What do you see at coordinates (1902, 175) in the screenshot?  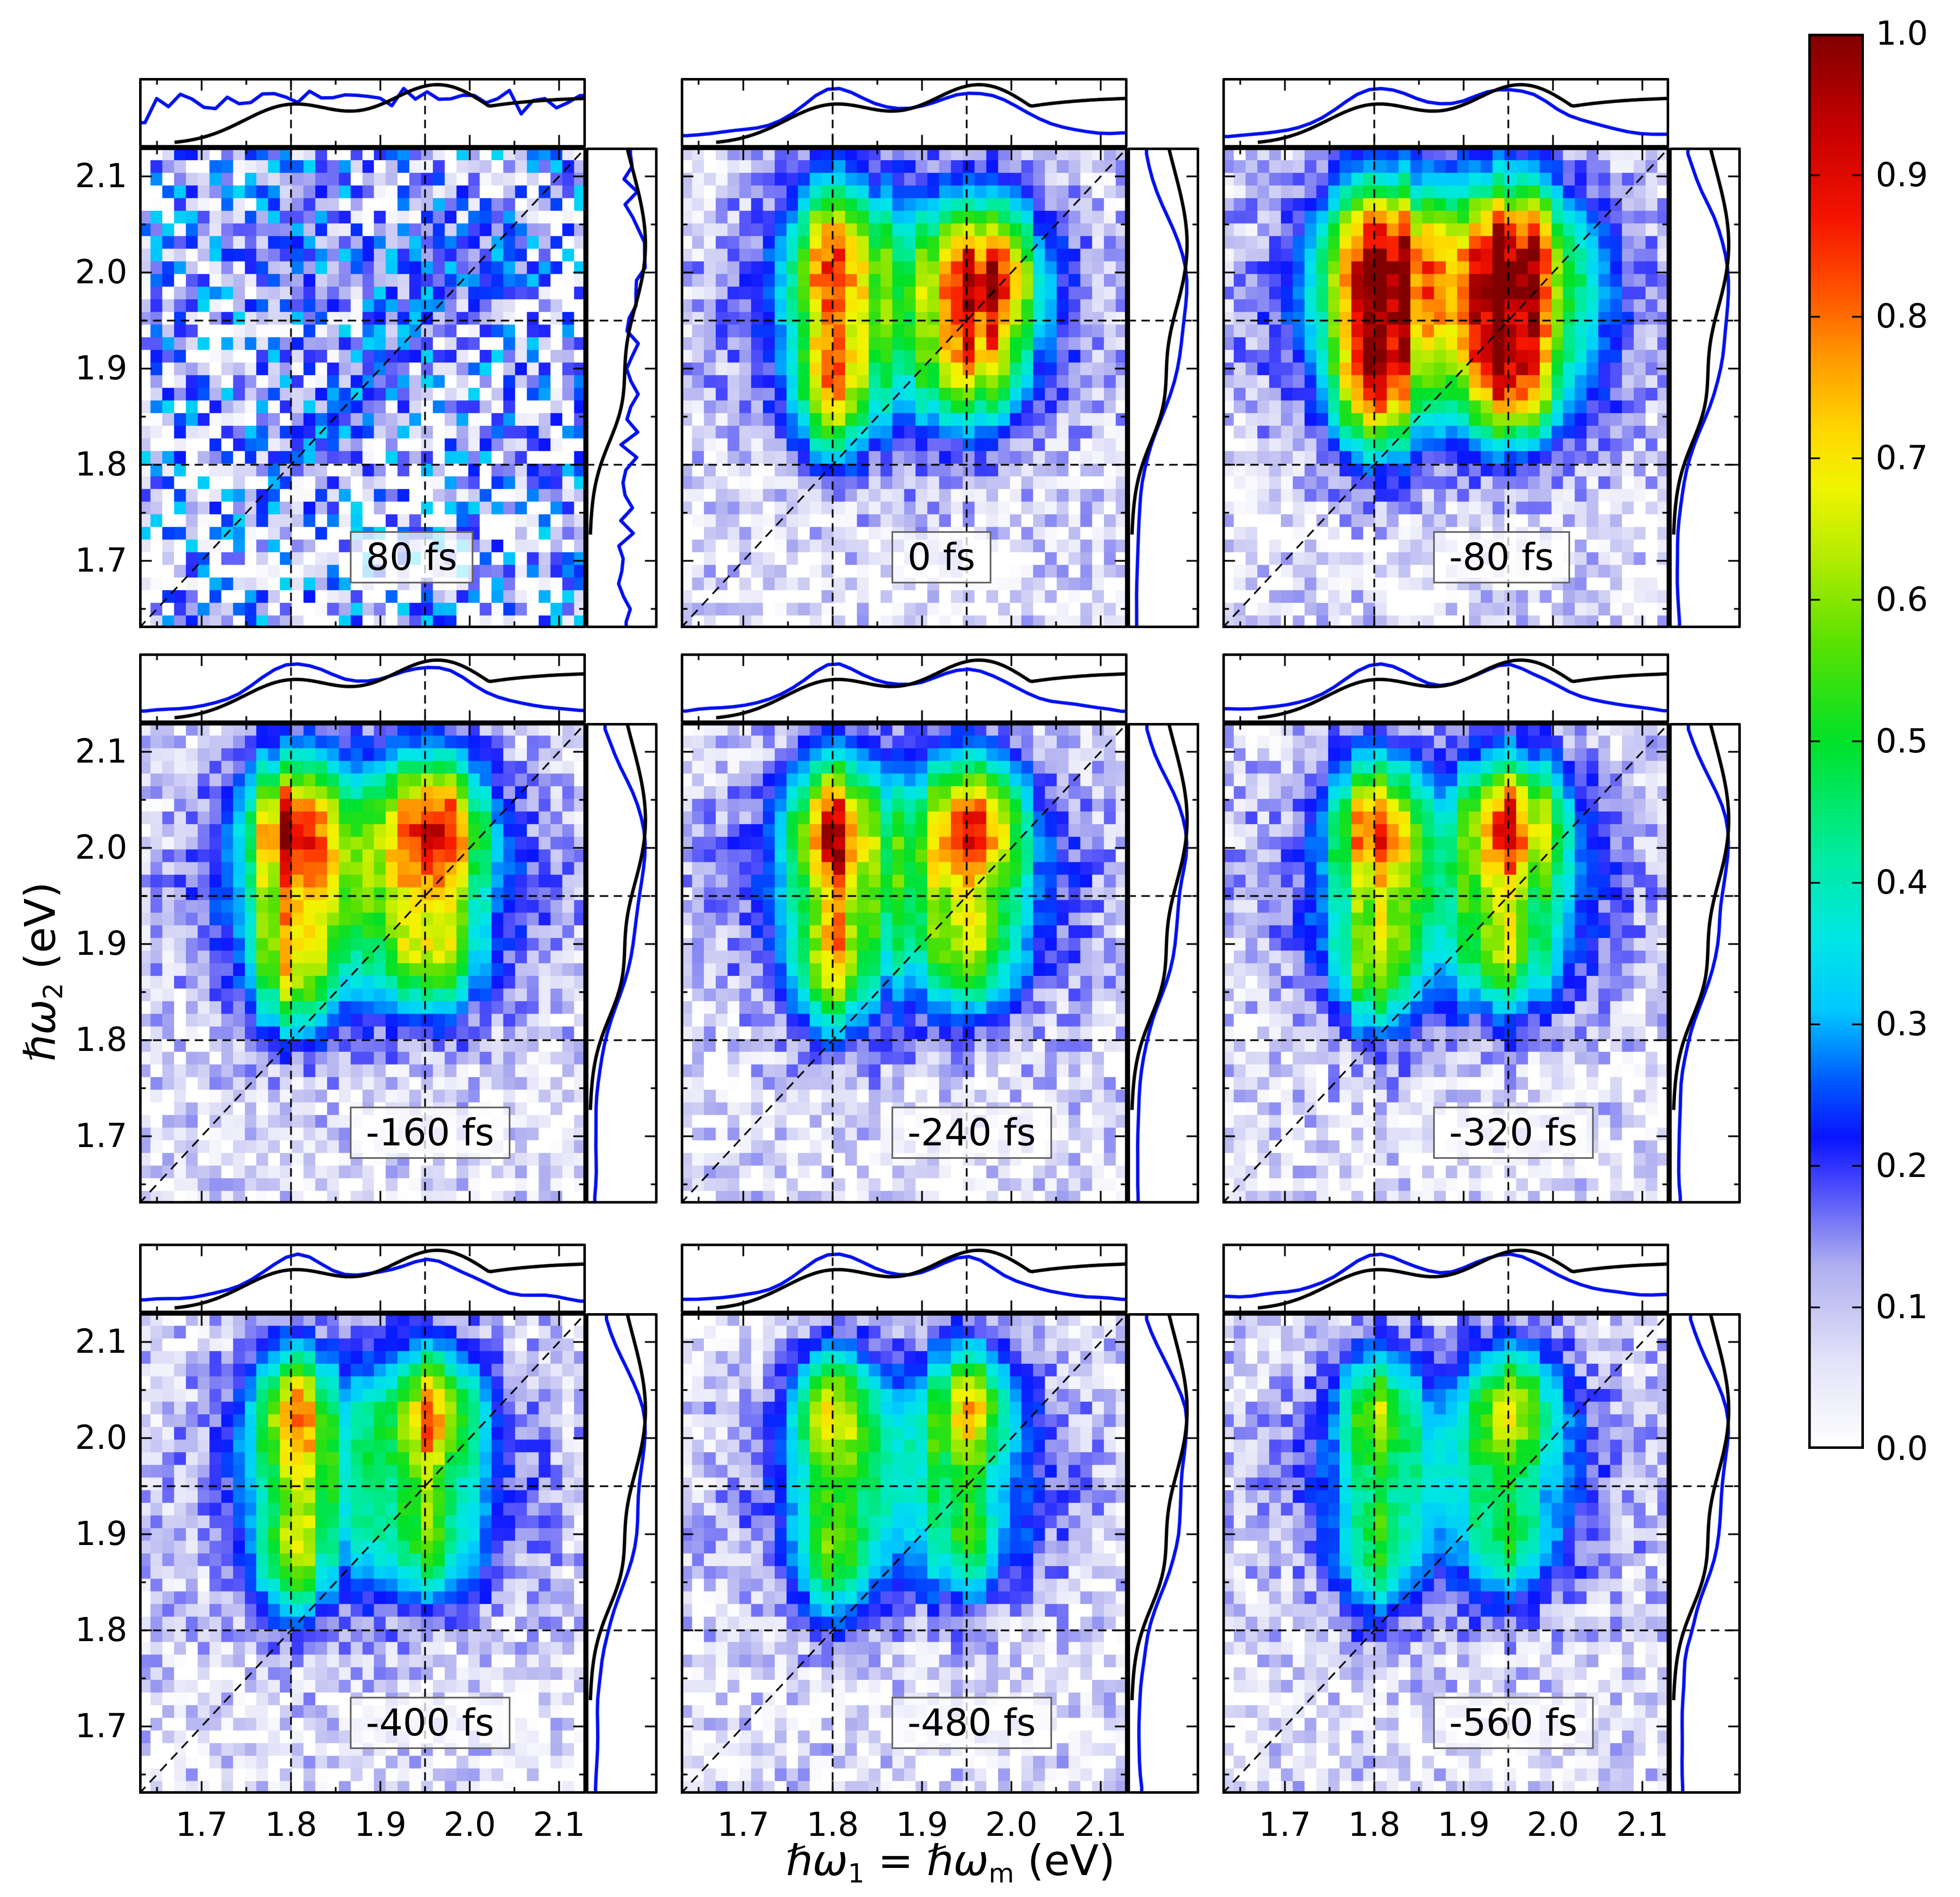 I see `colorbar-tick-label: 0.9` at bounding box center [1902, 175].